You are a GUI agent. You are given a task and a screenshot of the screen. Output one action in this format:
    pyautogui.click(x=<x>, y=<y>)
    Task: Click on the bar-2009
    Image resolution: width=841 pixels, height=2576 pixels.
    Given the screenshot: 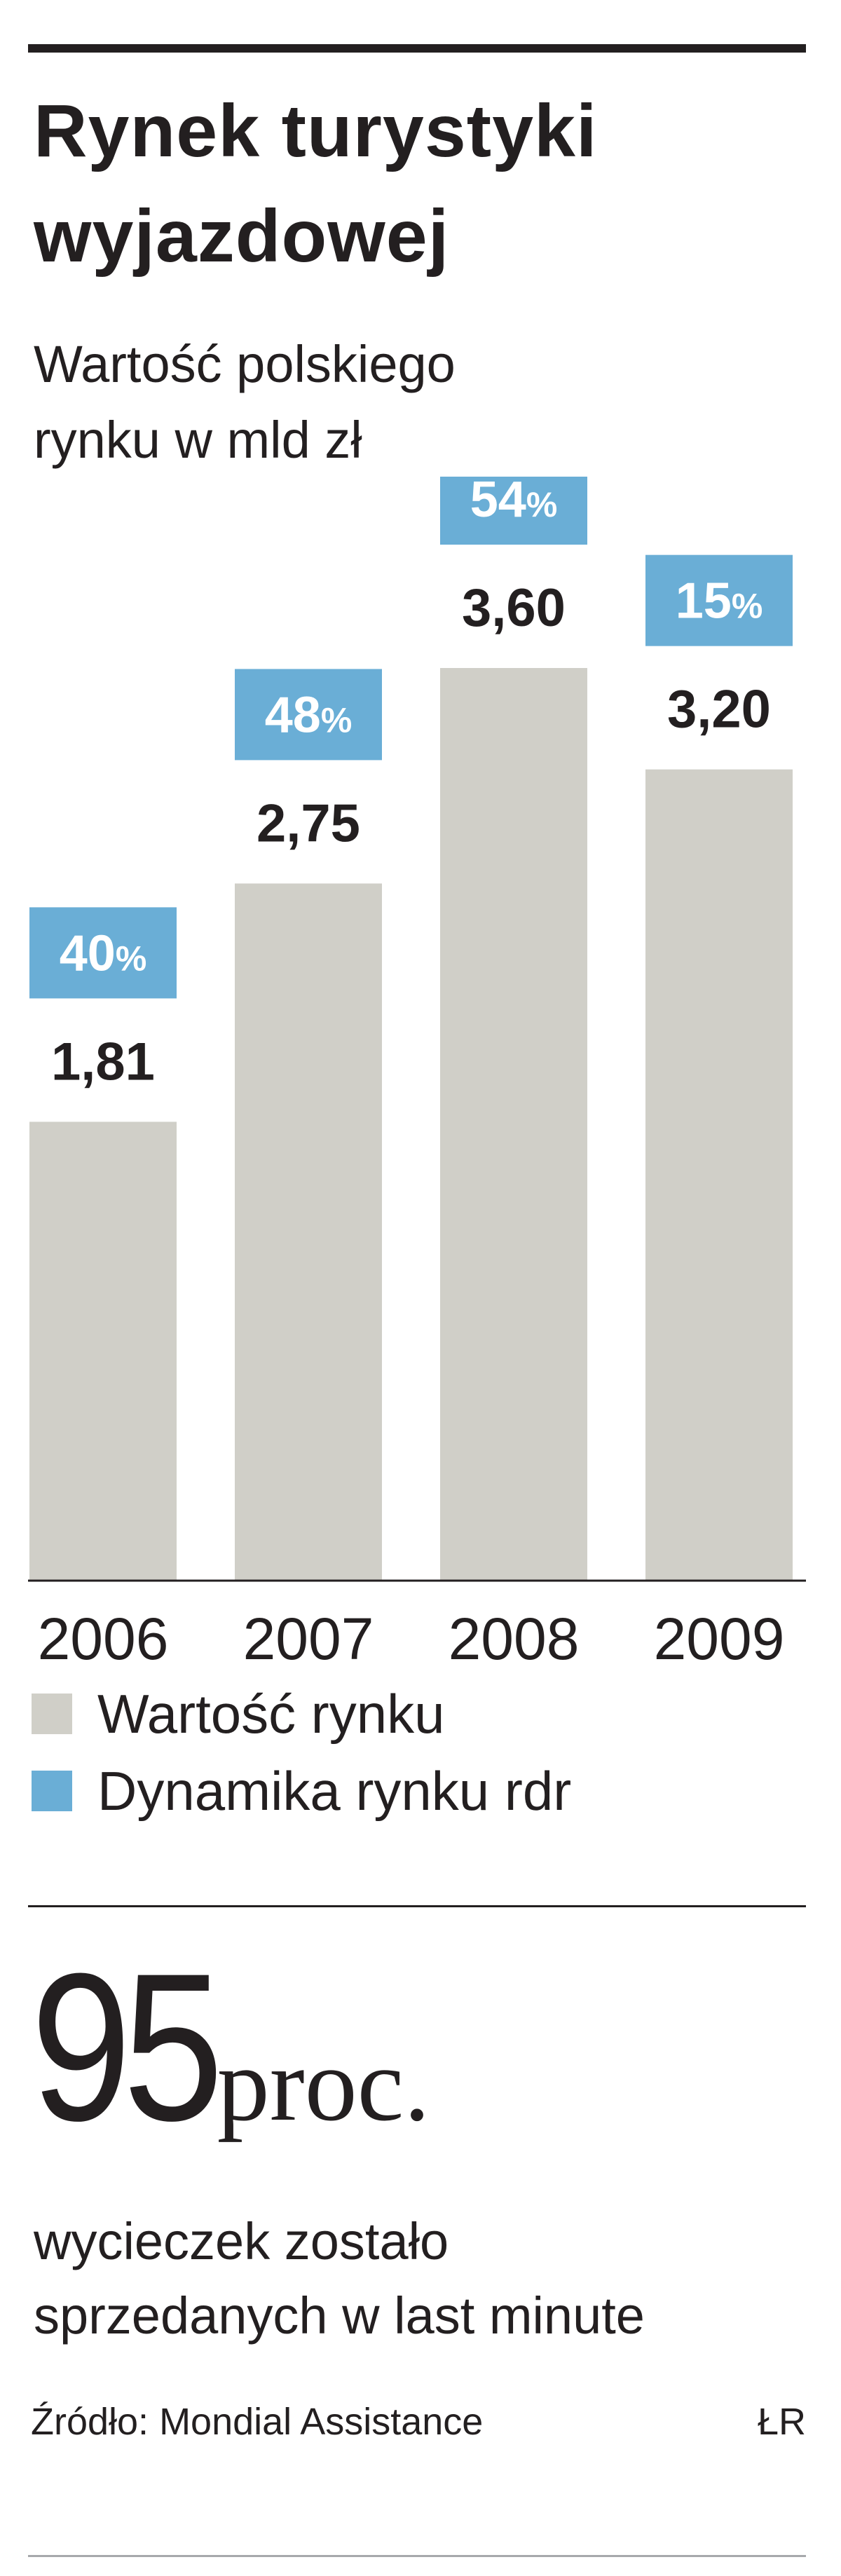 What is the action you would take?
    pyautogui.click(x=719, y=1175)
    